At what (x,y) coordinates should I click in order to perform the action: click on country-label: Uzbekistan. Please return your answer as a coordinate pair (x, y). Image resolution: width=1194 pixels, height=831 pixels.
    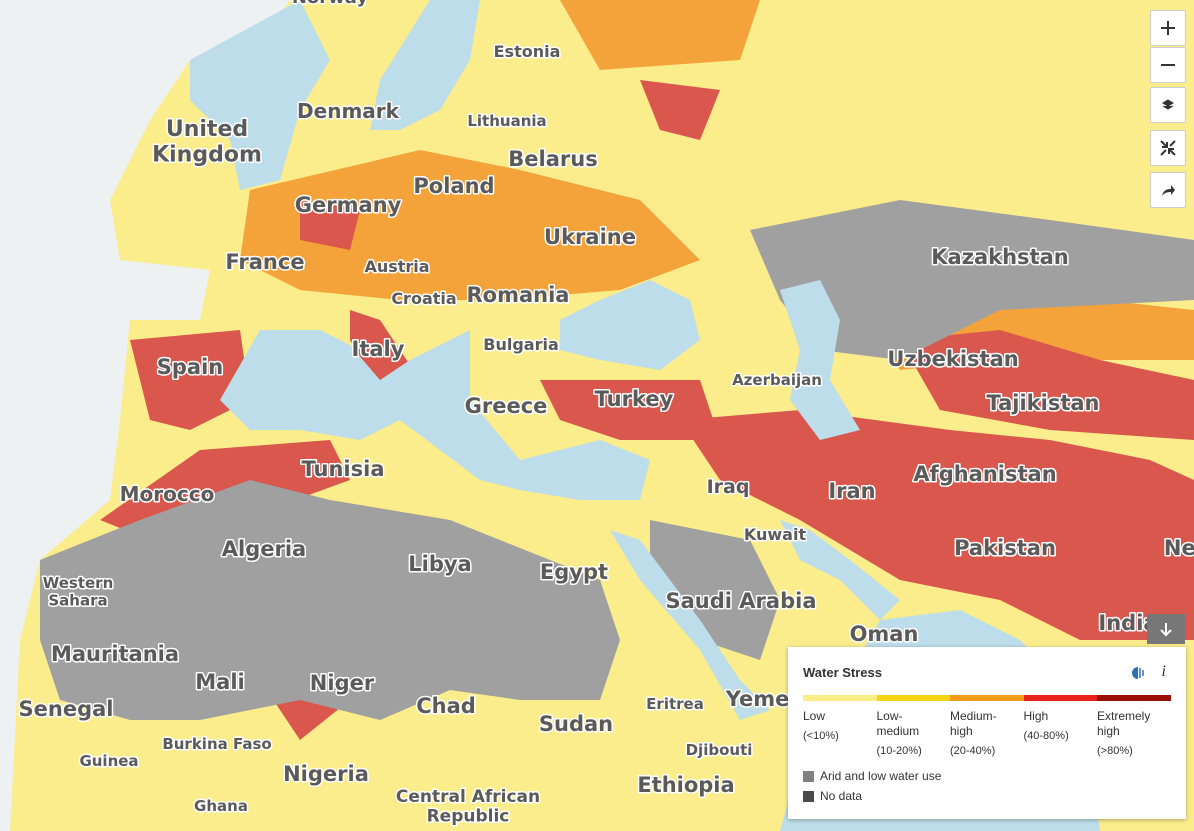
    Looking at the image, I should click on (952, 359).